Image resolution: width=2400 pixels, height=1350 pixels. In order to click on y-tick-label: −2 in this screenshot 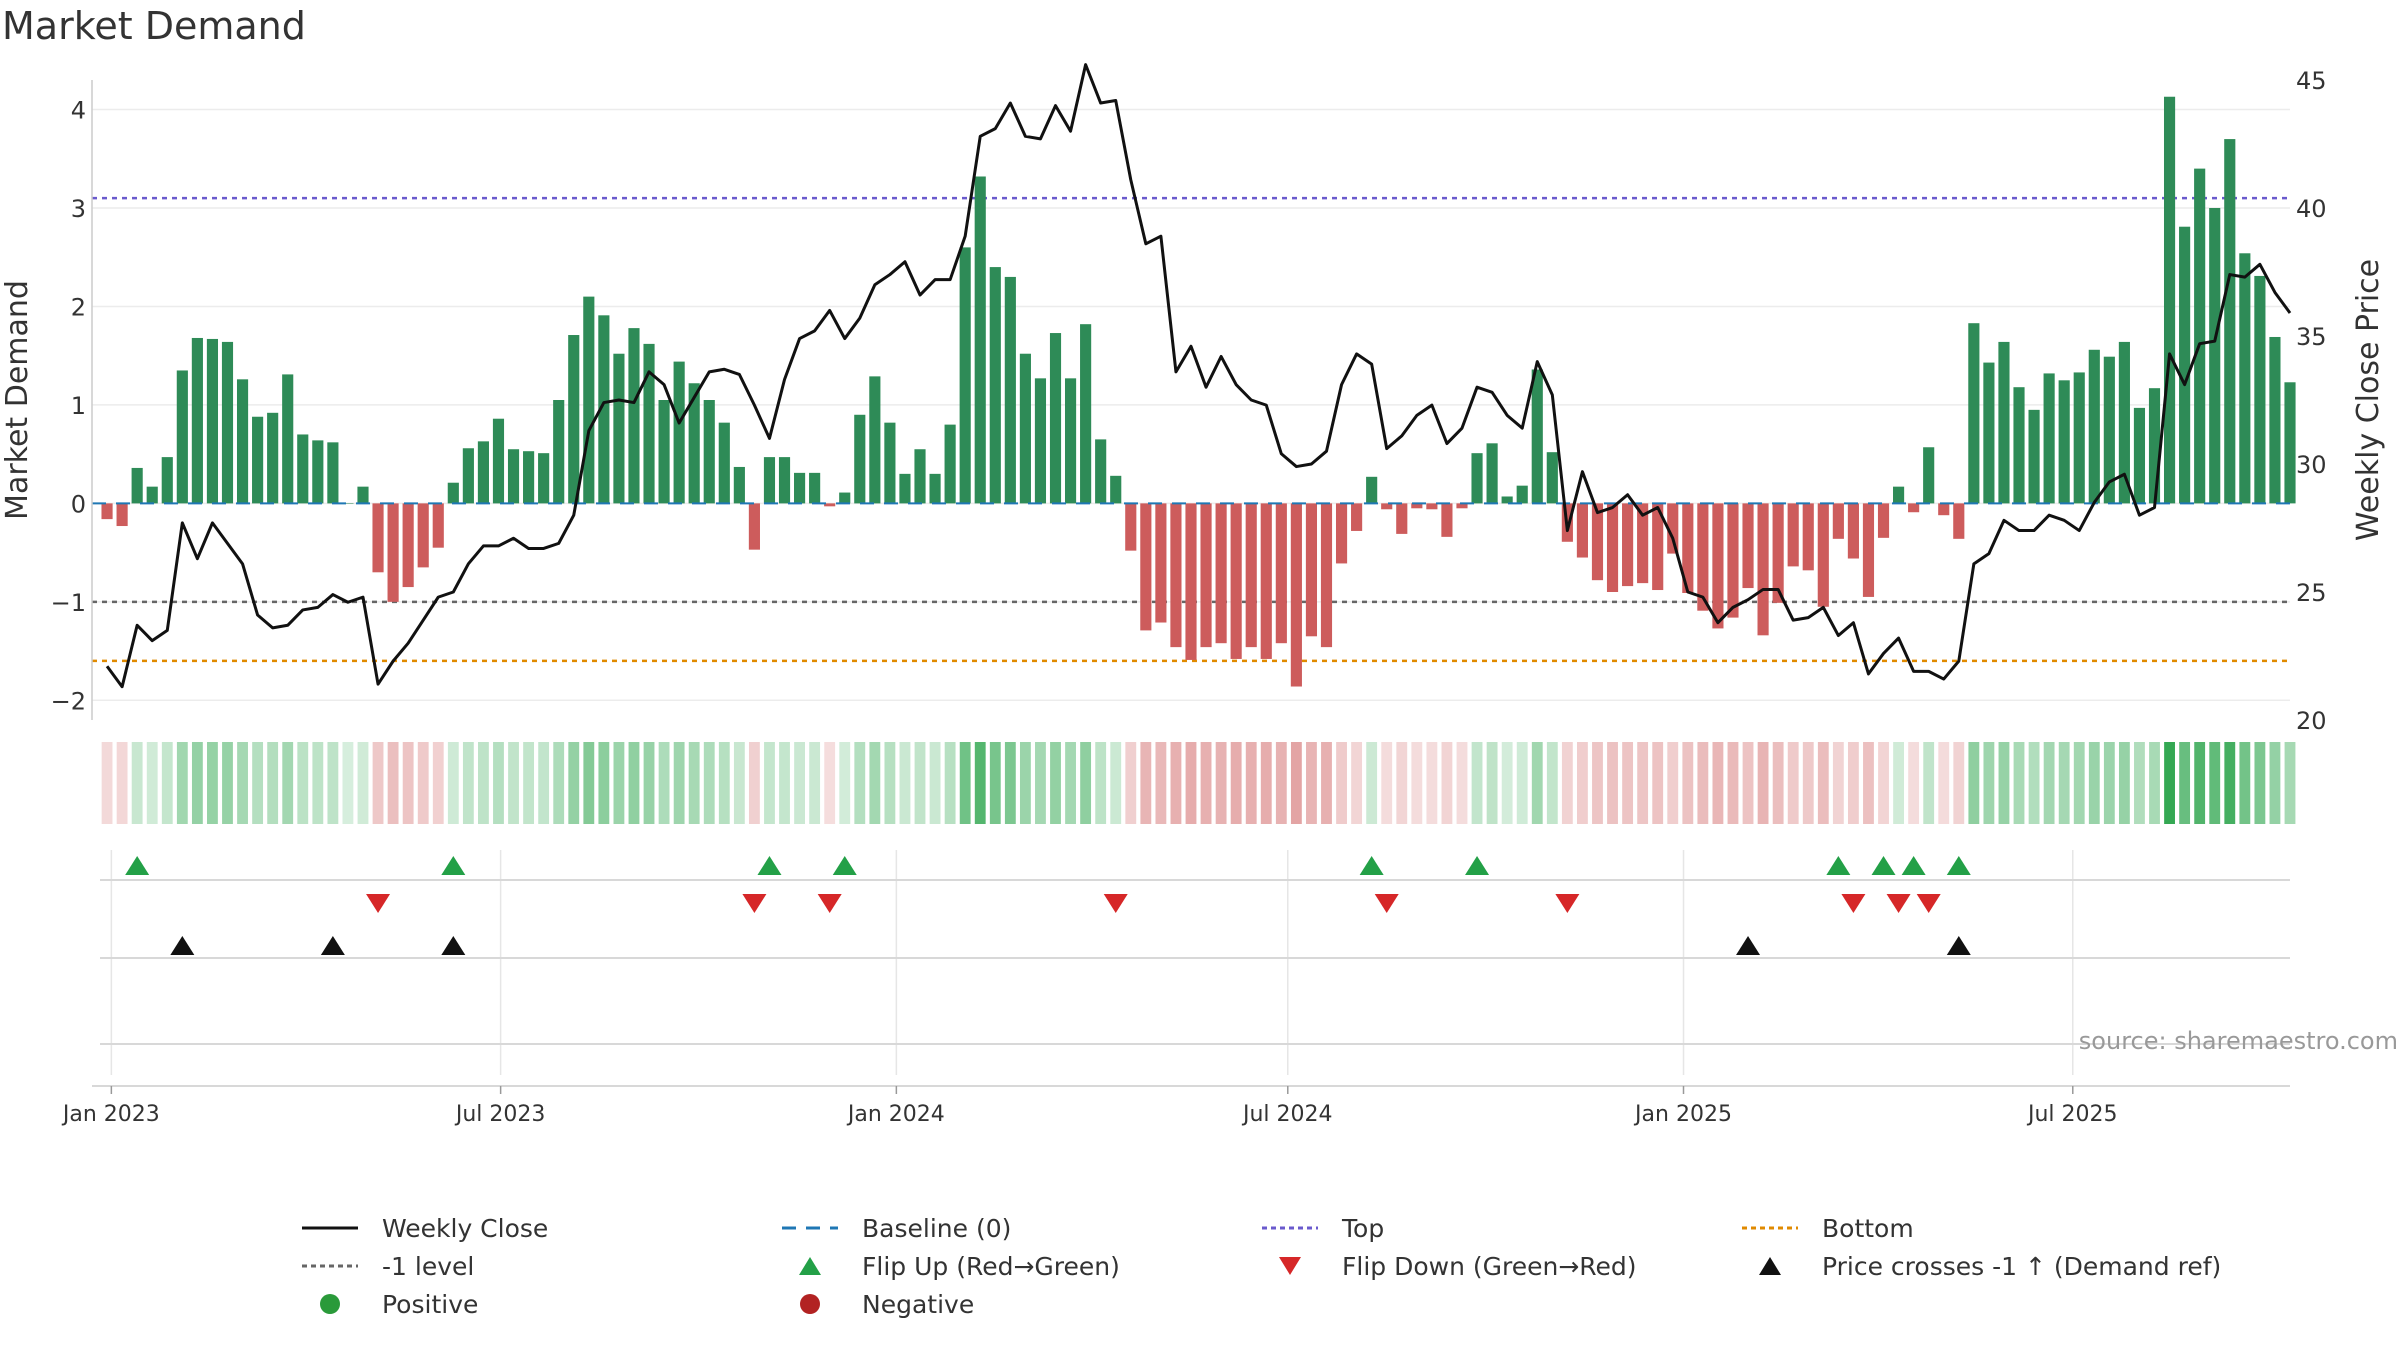, I will do `click(68, 701)`.